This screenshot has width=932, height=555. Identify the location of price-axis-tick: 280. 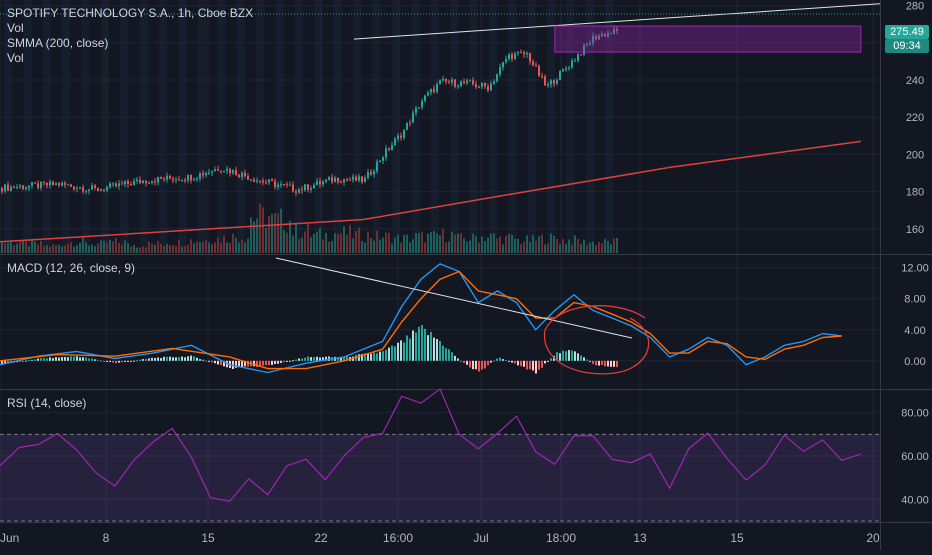
(915, 7).